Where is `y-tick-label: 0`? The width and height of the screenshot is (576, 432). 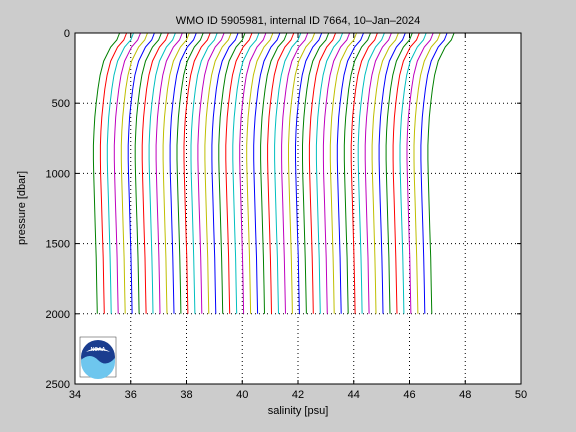 y-tick-label: 0 is located at coordinates (67, 34).